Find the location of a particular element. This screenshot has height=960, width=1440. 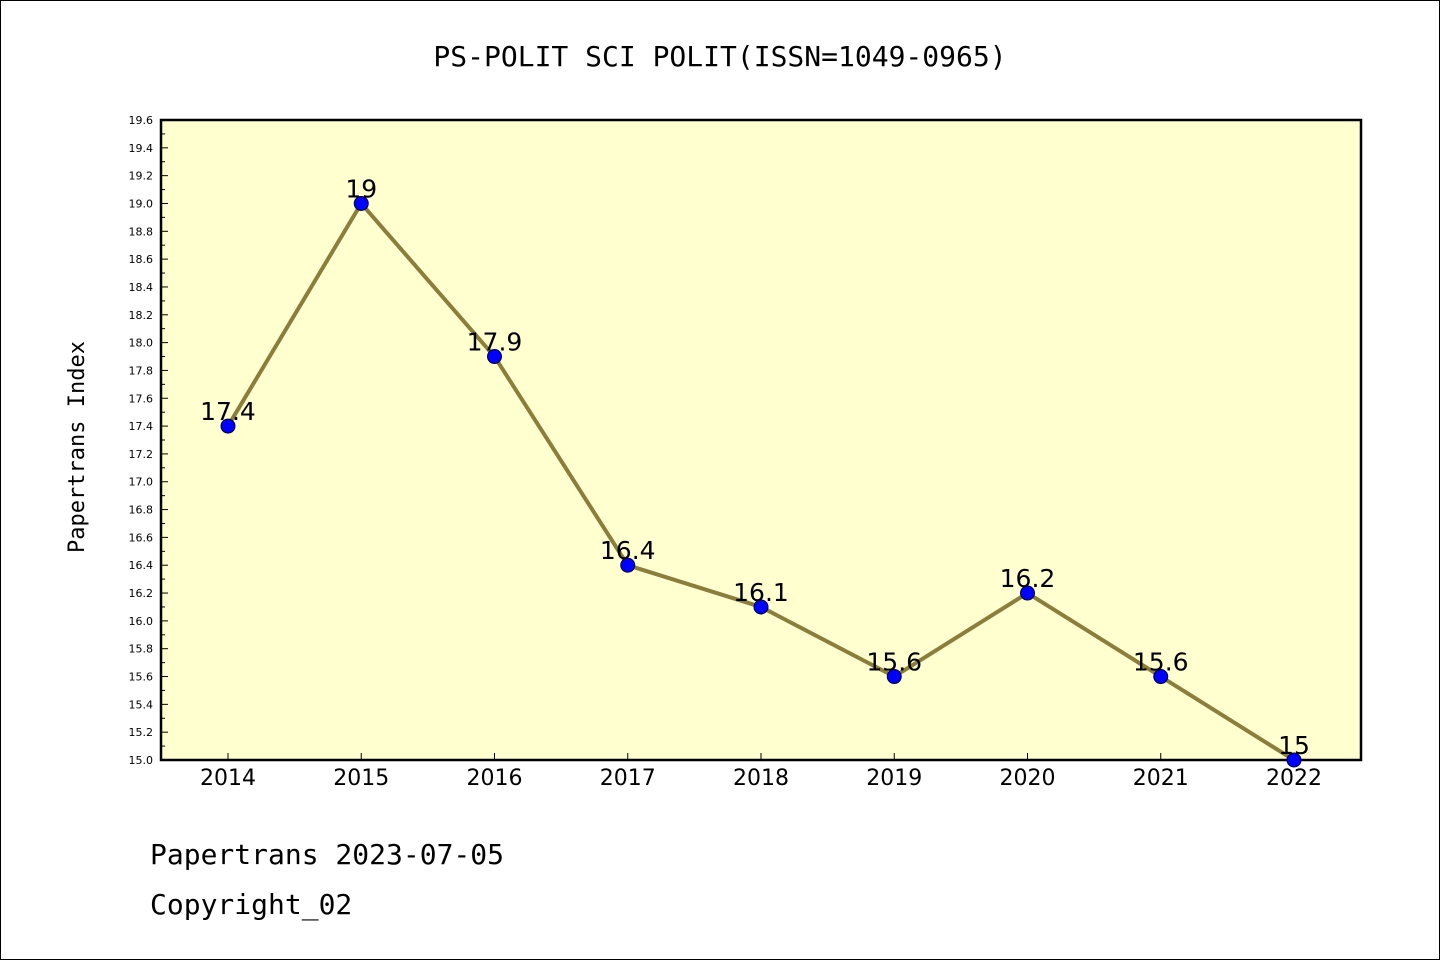

data-point-2020 is located at coordinates (1027, 593).